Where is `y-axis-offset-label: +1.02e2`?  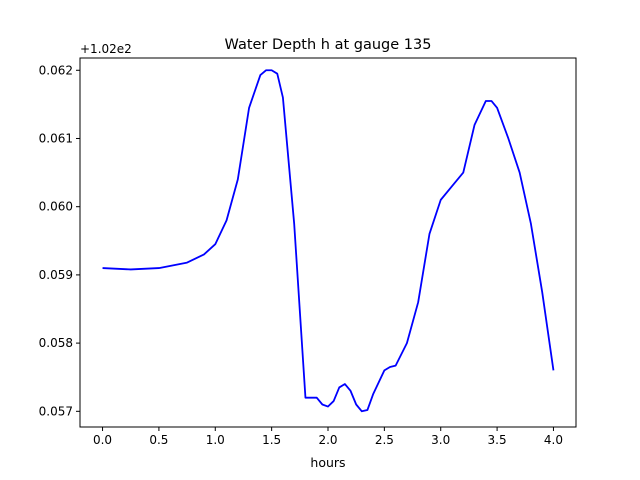 y-axis-offset-label: +1.02e2 is located at coordinates (106, 49).